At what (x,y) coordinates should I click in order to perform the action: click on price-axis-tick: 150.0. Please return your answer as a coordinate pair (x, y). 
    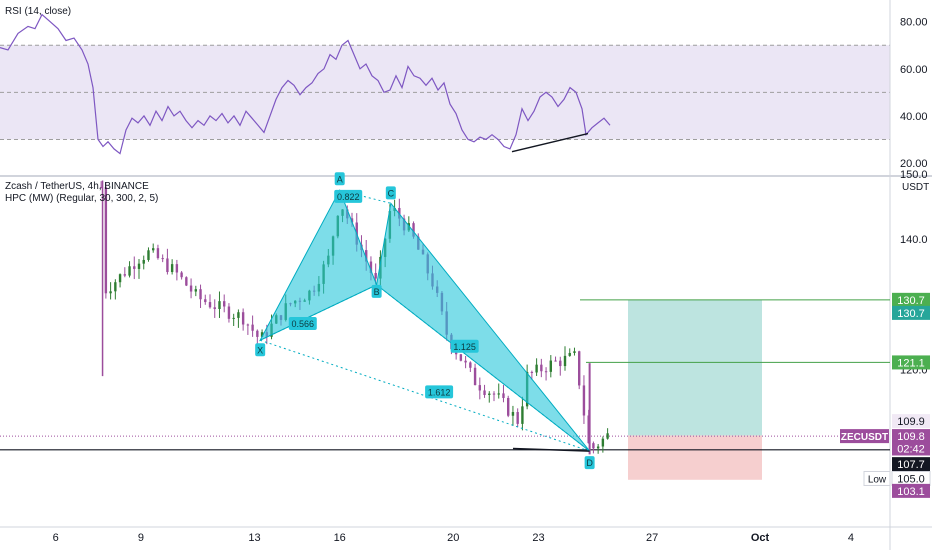
    Looking at the image, I should click on (914, 175).